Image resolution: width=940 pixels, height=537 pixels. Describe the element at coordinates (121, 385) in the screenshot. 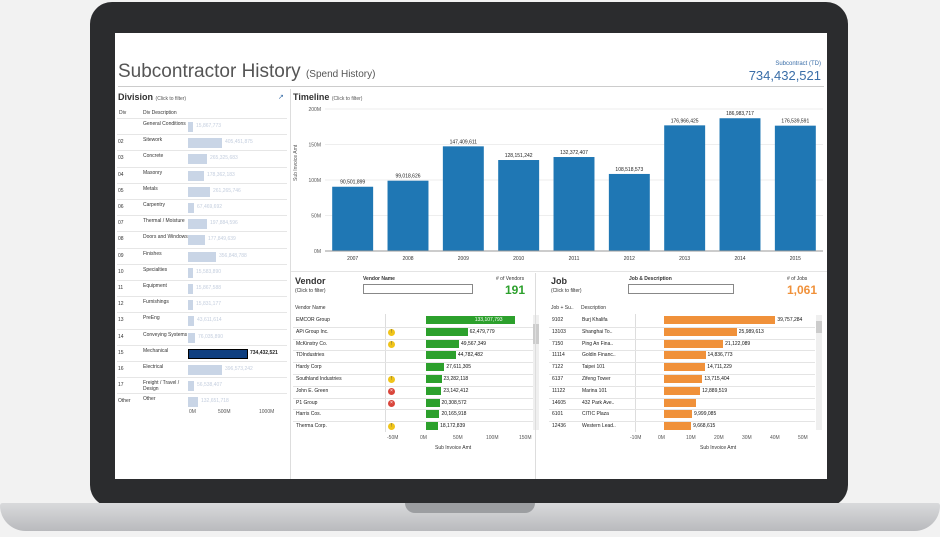

I see `division-code: 17` at that location.